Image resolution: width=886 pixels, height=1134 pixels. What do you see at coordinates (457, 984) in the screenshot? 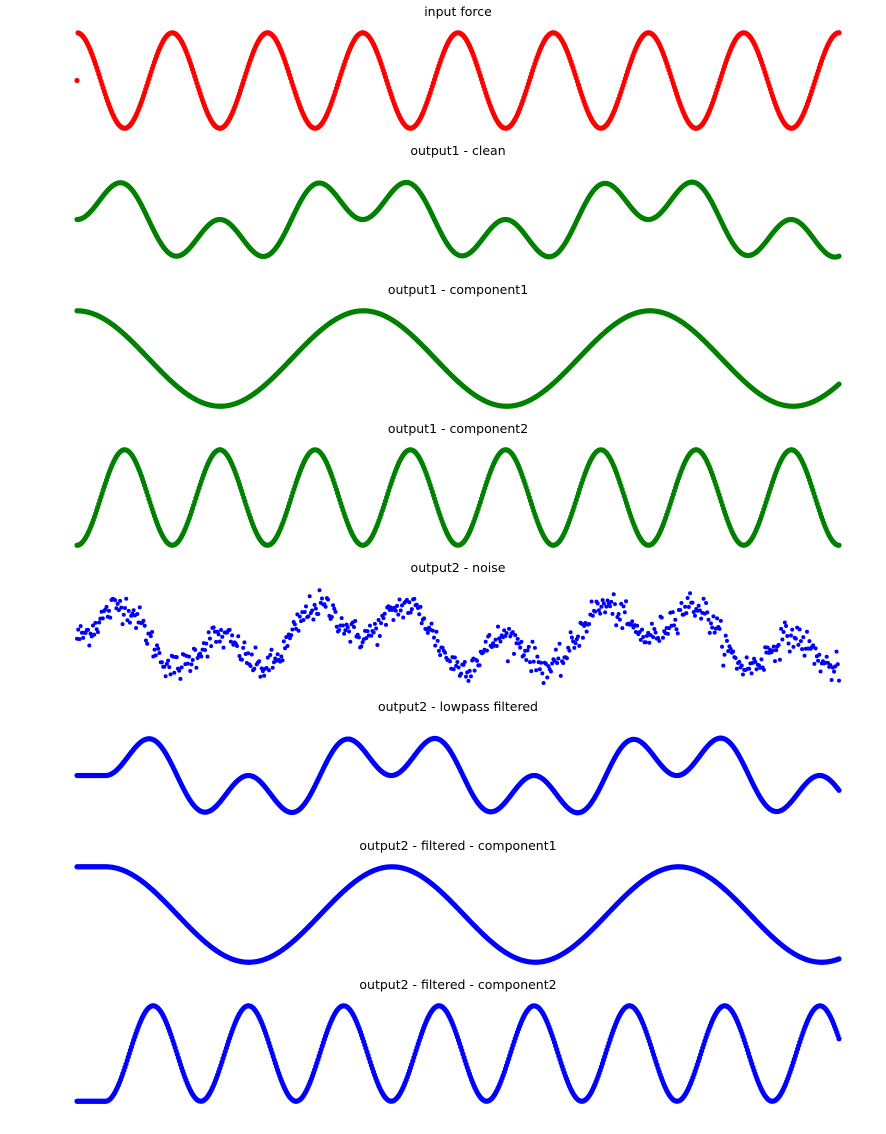
I see `panel-title: output2 - filtered - component2` at bounding box center [457, 984].